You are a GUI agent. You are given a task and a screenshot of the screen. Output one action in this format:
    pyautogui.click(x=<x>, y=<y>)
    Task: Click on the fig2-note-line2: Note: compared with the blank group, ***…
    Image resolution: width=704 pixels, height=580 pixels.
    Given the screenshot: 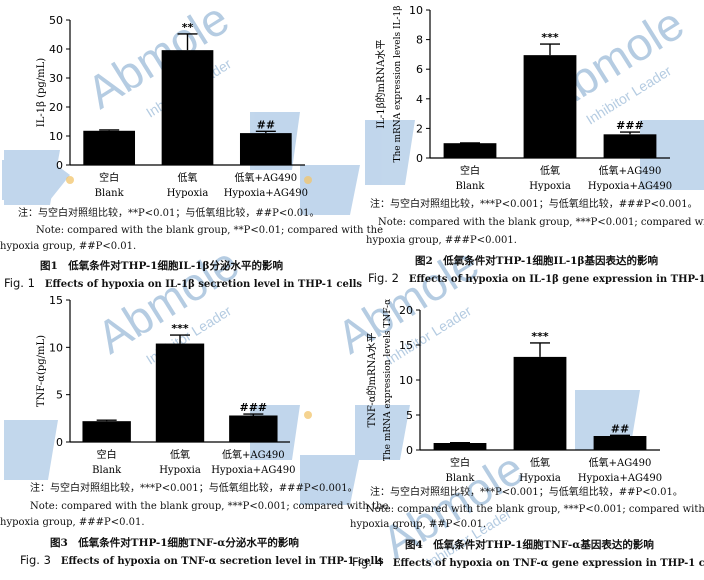 What is the action you would take?
    pyautogui.click(x=541, y=222)
    